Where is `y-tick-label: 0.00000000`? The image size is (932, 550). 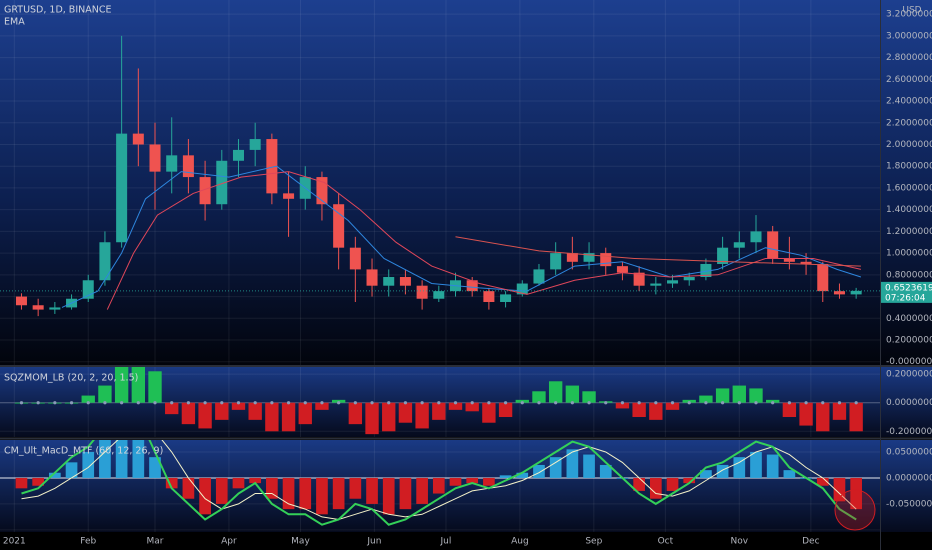 y-tick-label: 0.00000000 is located at coordinates (909, 403).